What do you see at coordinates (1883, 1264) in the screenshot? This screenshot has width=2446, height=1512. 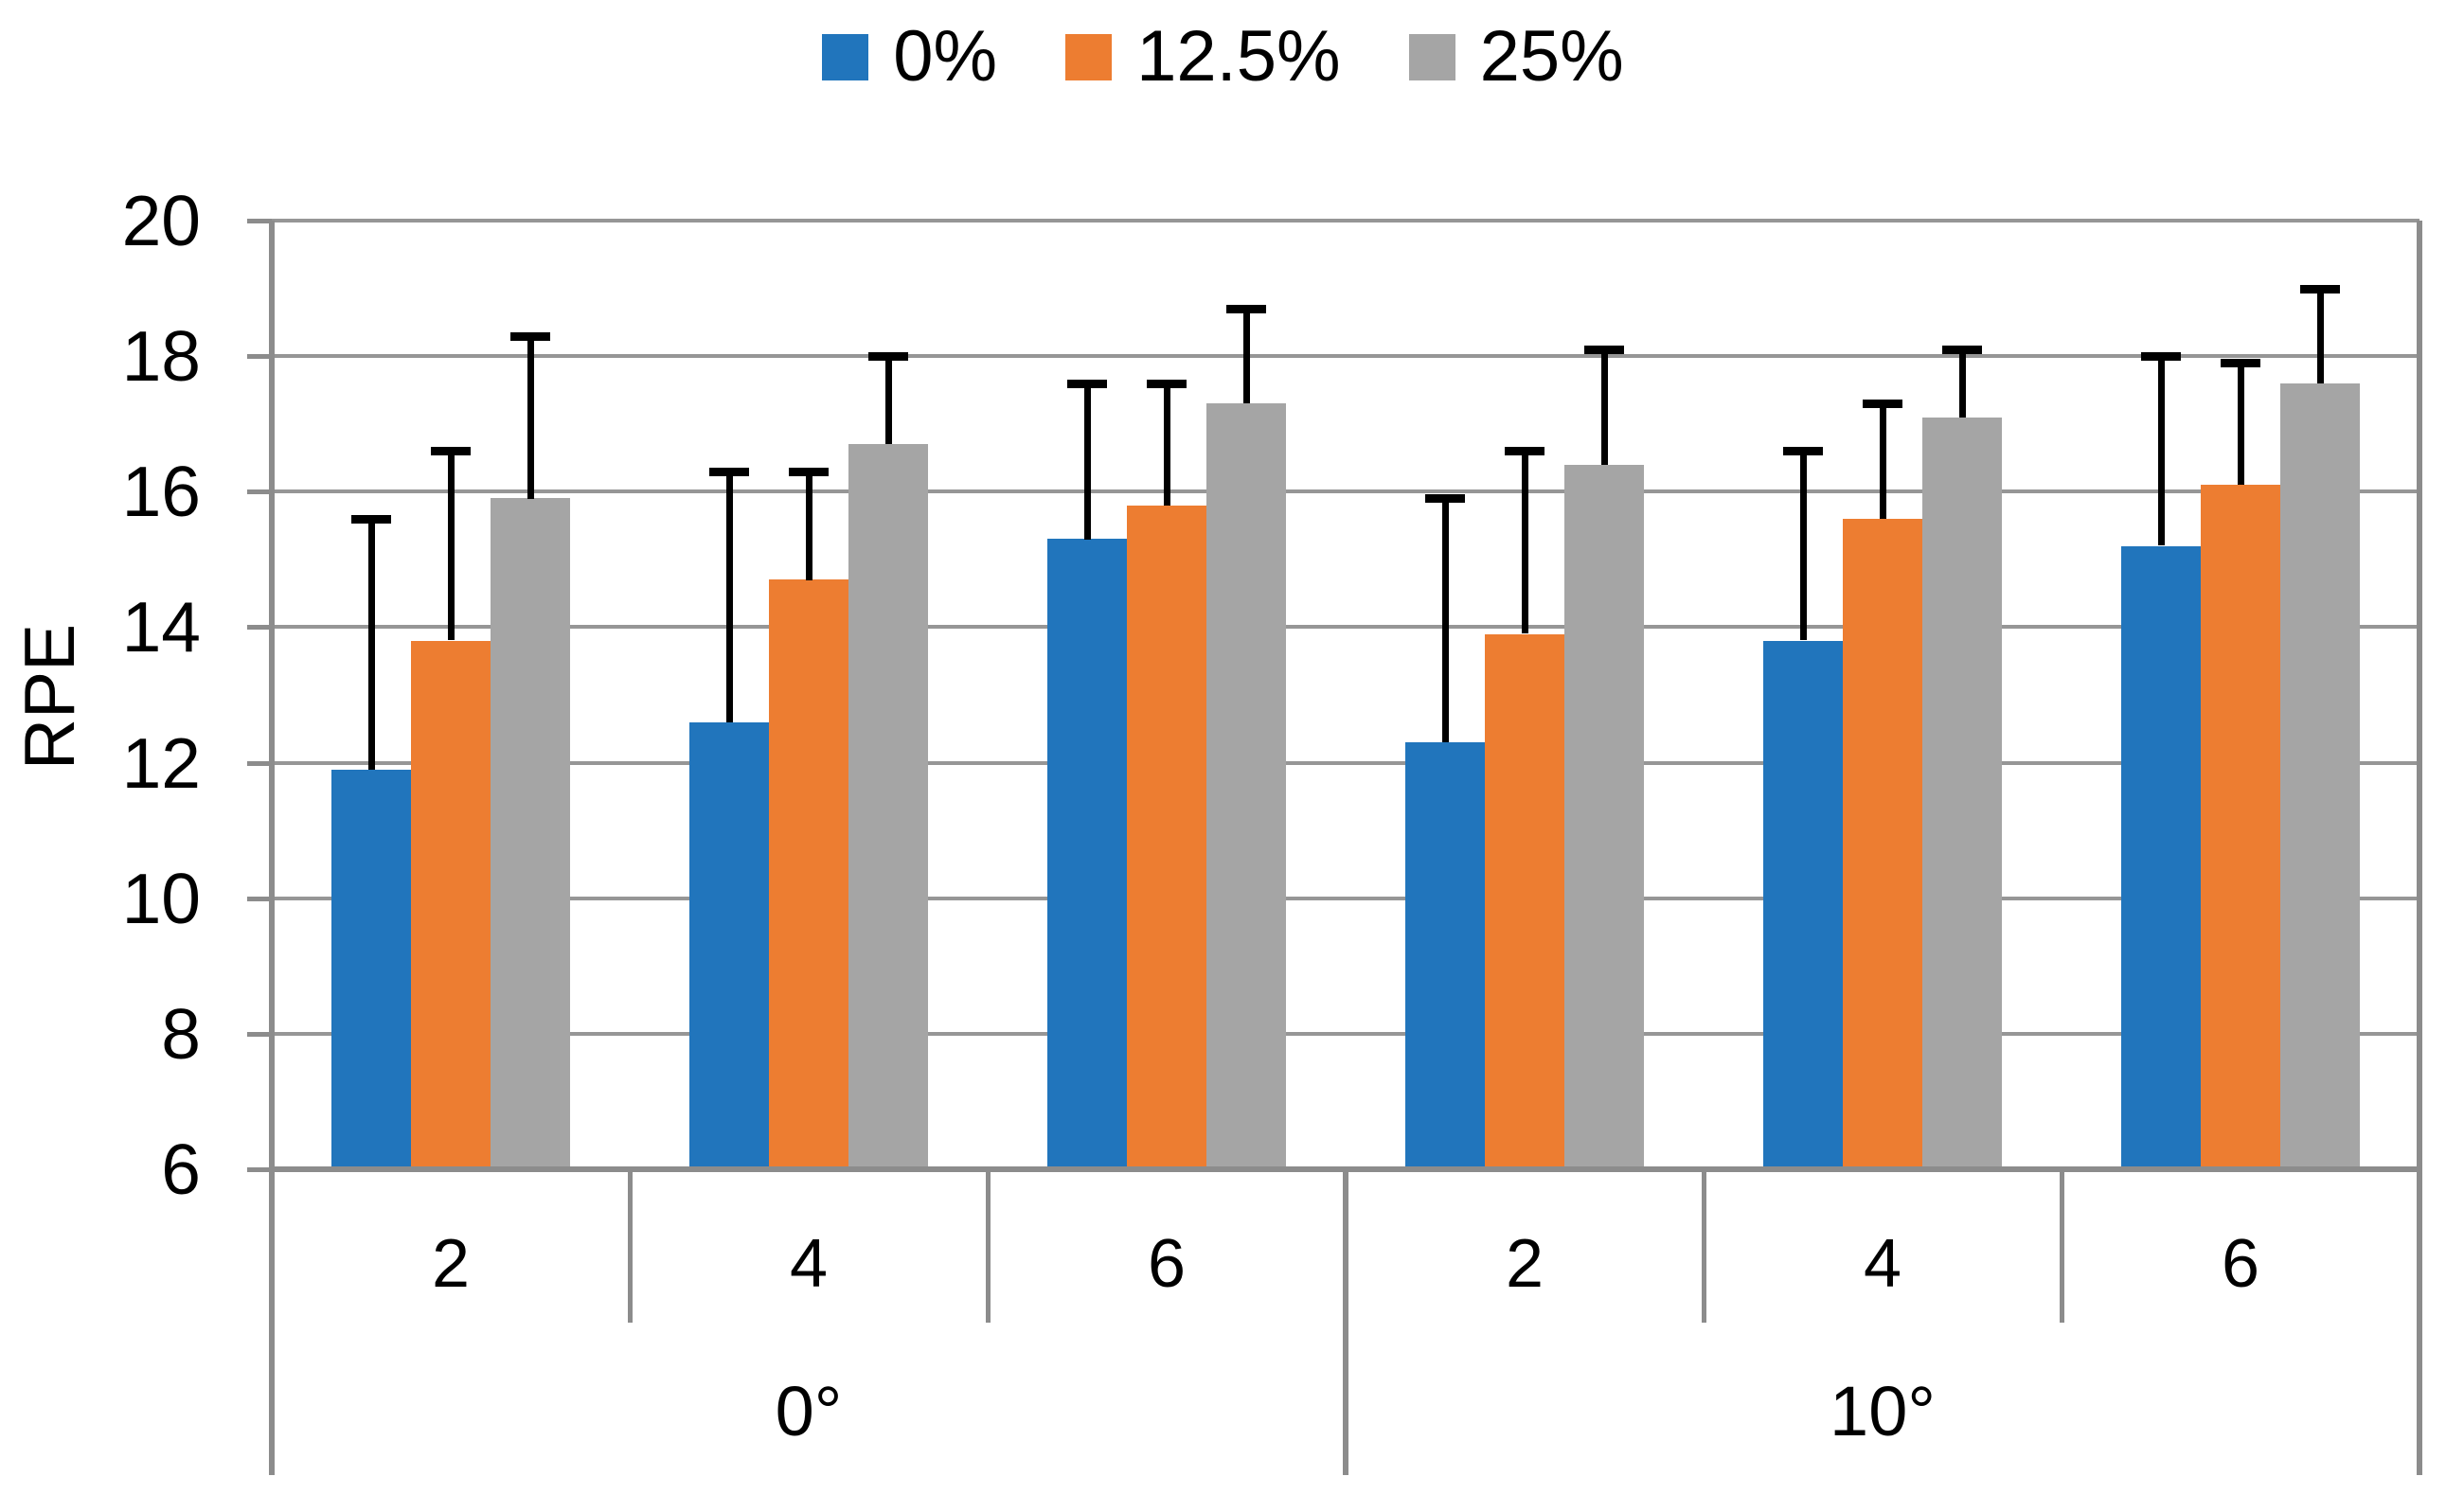 I see `x-category-label-4: 4` at bounding box center [1883, 1264].